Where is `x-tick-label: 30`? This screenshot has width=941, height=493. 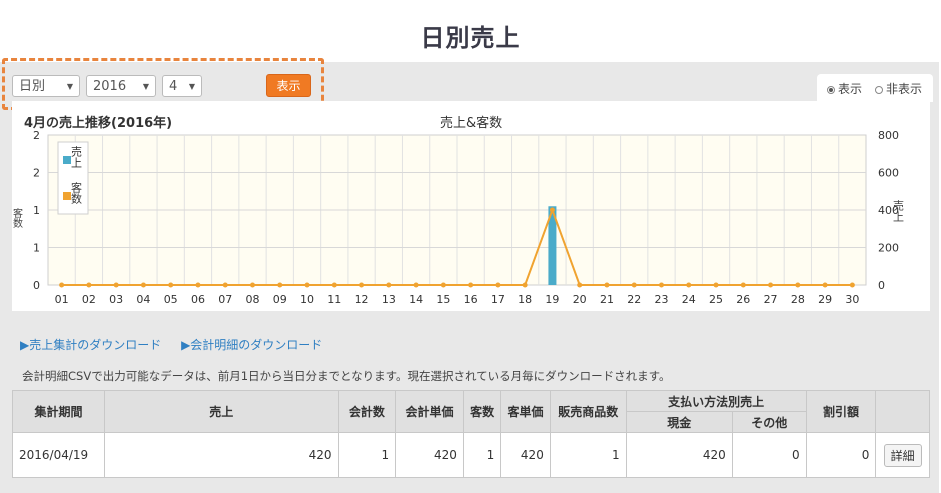 x-tick-label: 30 is located at coordinates (852, 299).